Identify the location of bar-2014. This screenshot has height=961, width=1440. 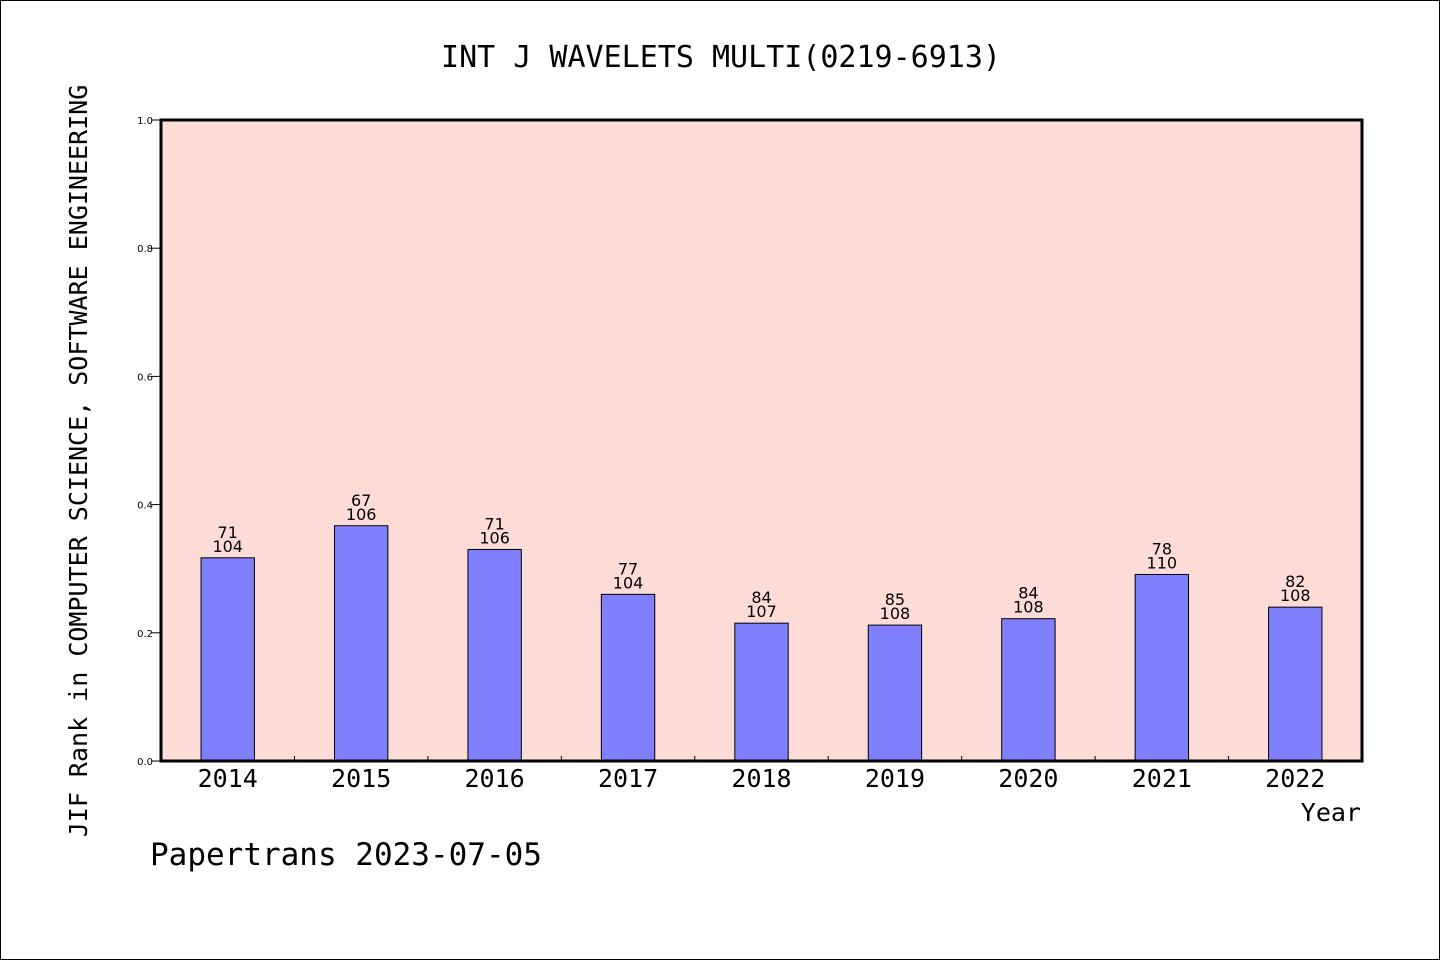
(227, 659).